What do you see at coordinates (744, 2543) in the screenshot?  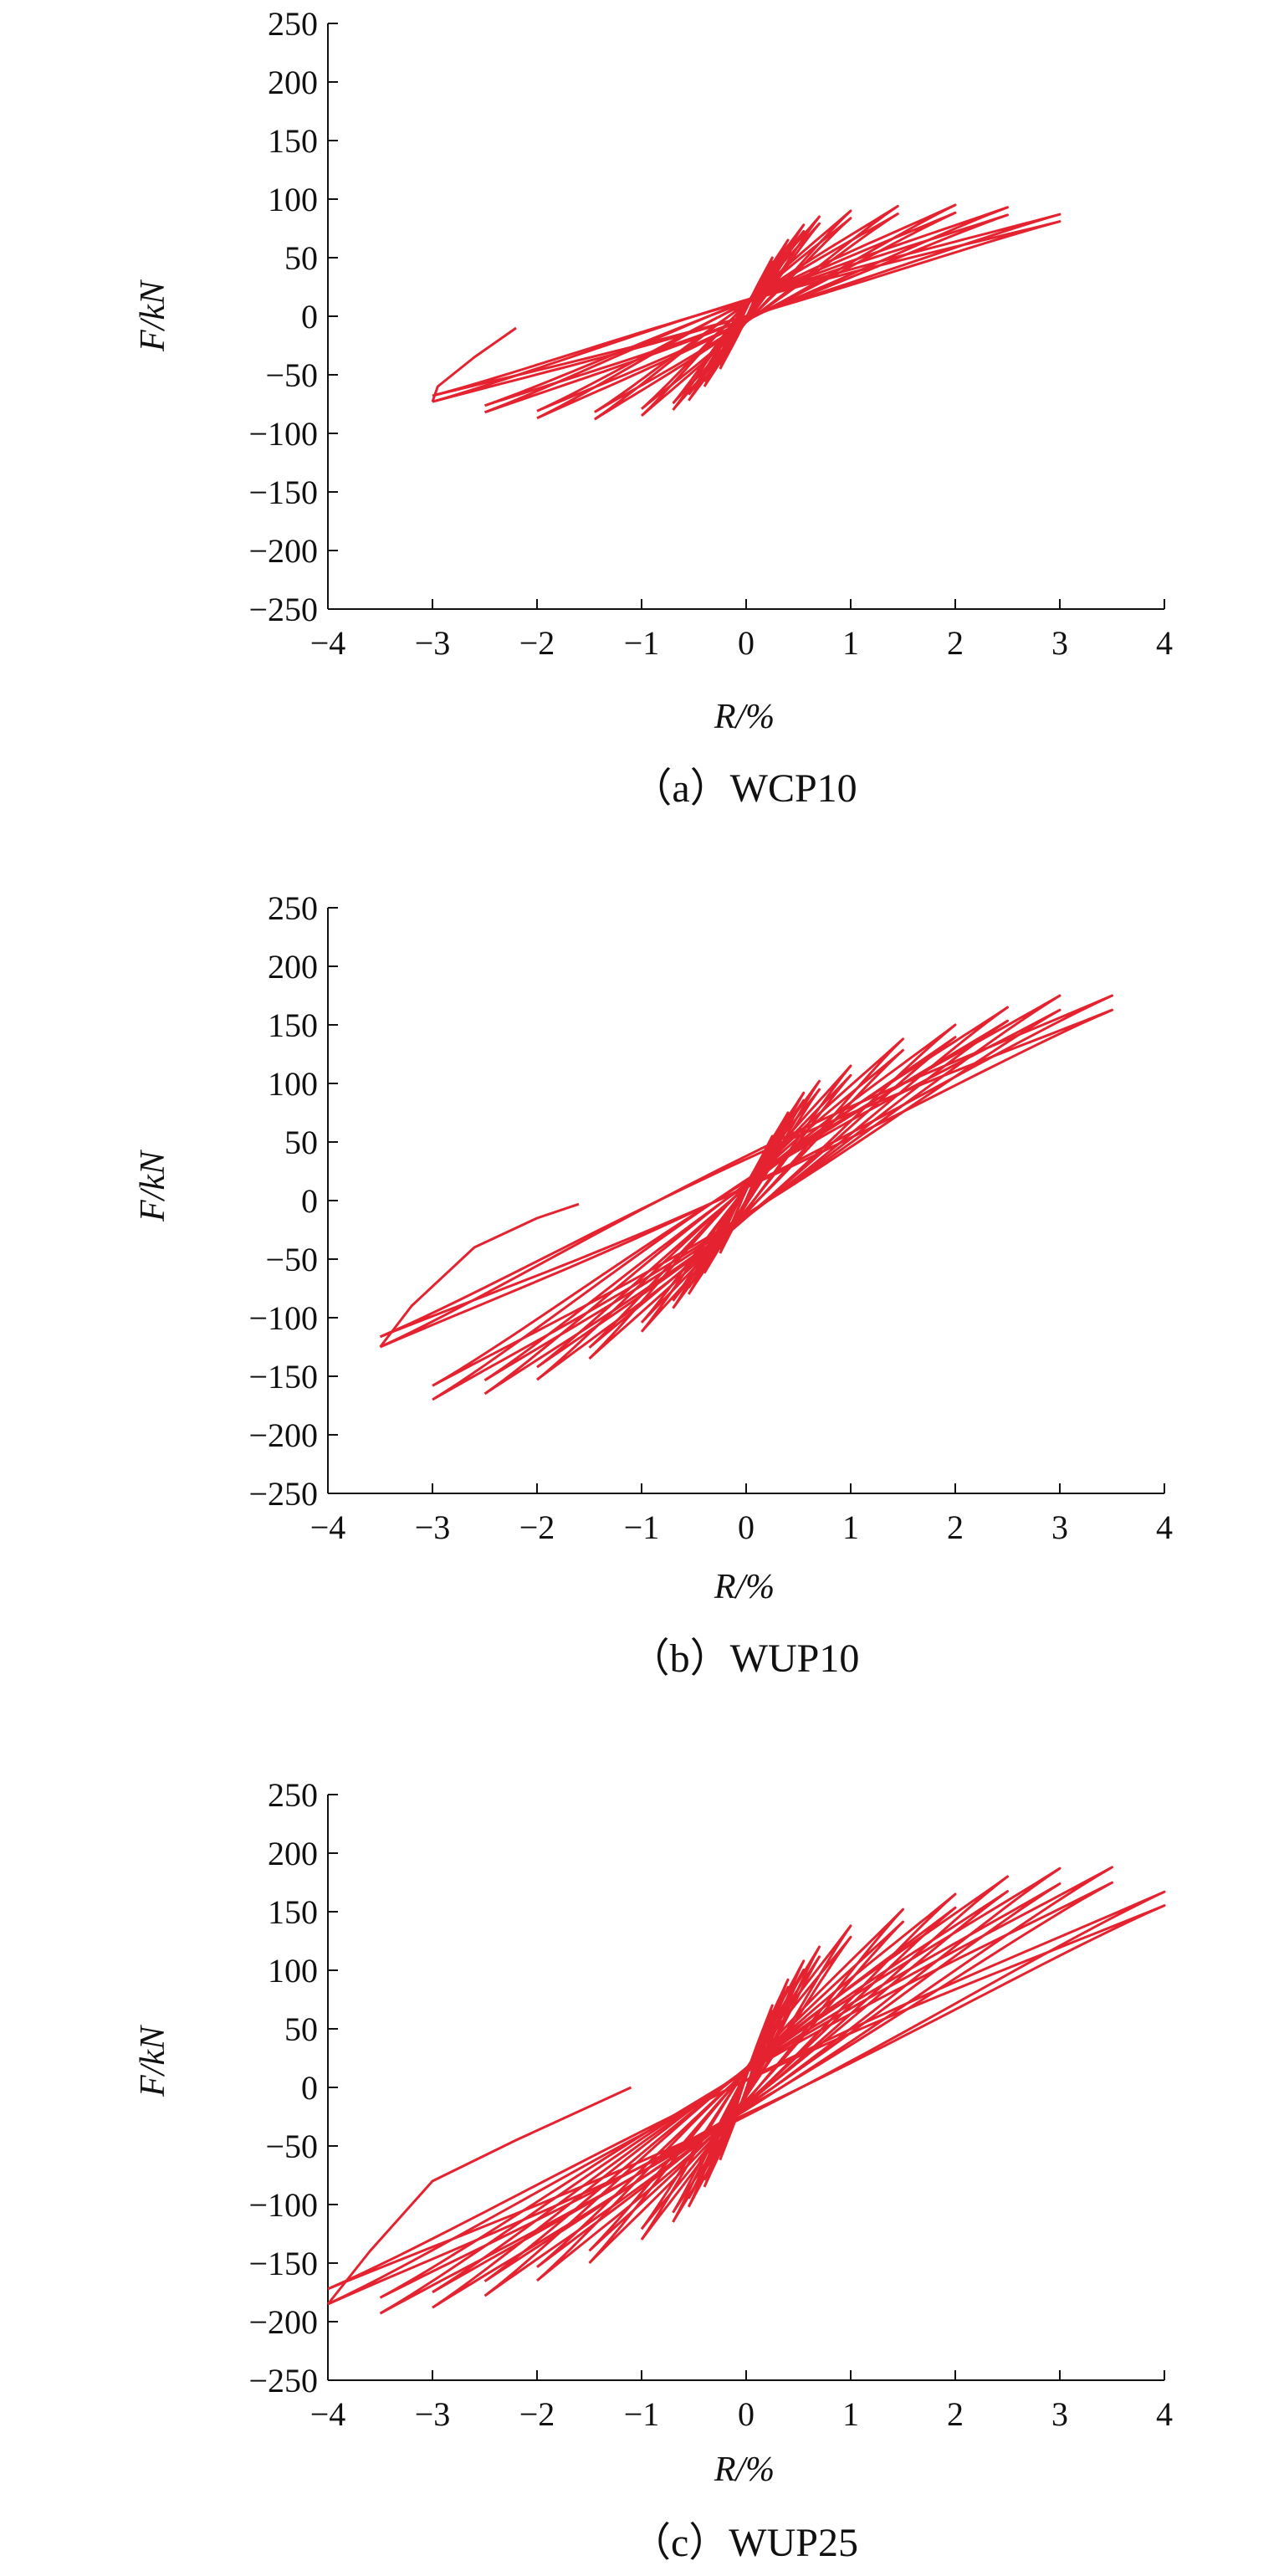 I see `panel-c-caption: （c）WUP25` at bounding box center [744, 2543].